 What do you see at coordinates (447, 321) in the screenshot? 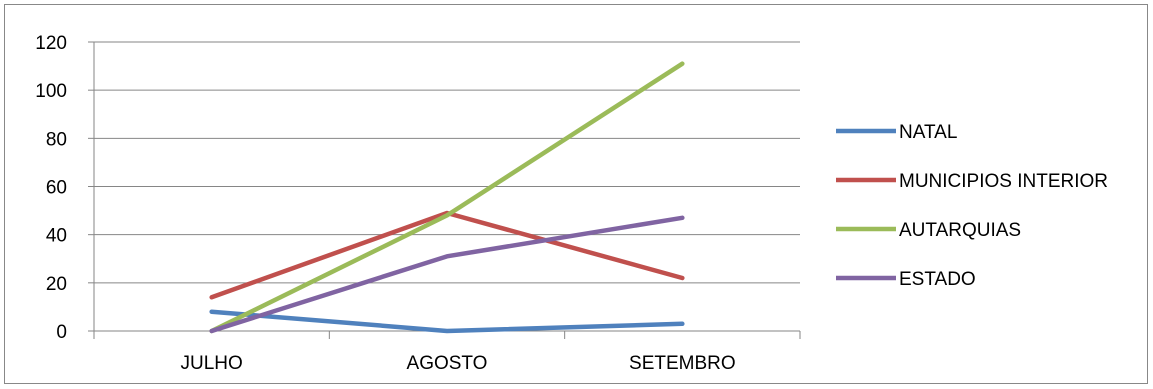
I see `series-line-natal` at bounding box center [447, 321].